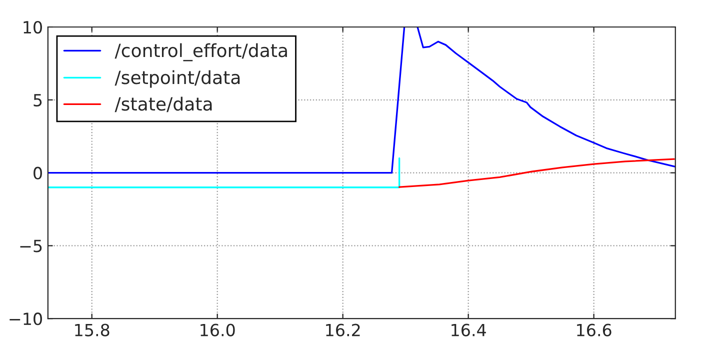 The height and width of the screenshot is (360, 705). What do you see at coordinates (33, 27) in the screenshot?
I see `y-tick-label: 10` at bounding box center [33, 27].